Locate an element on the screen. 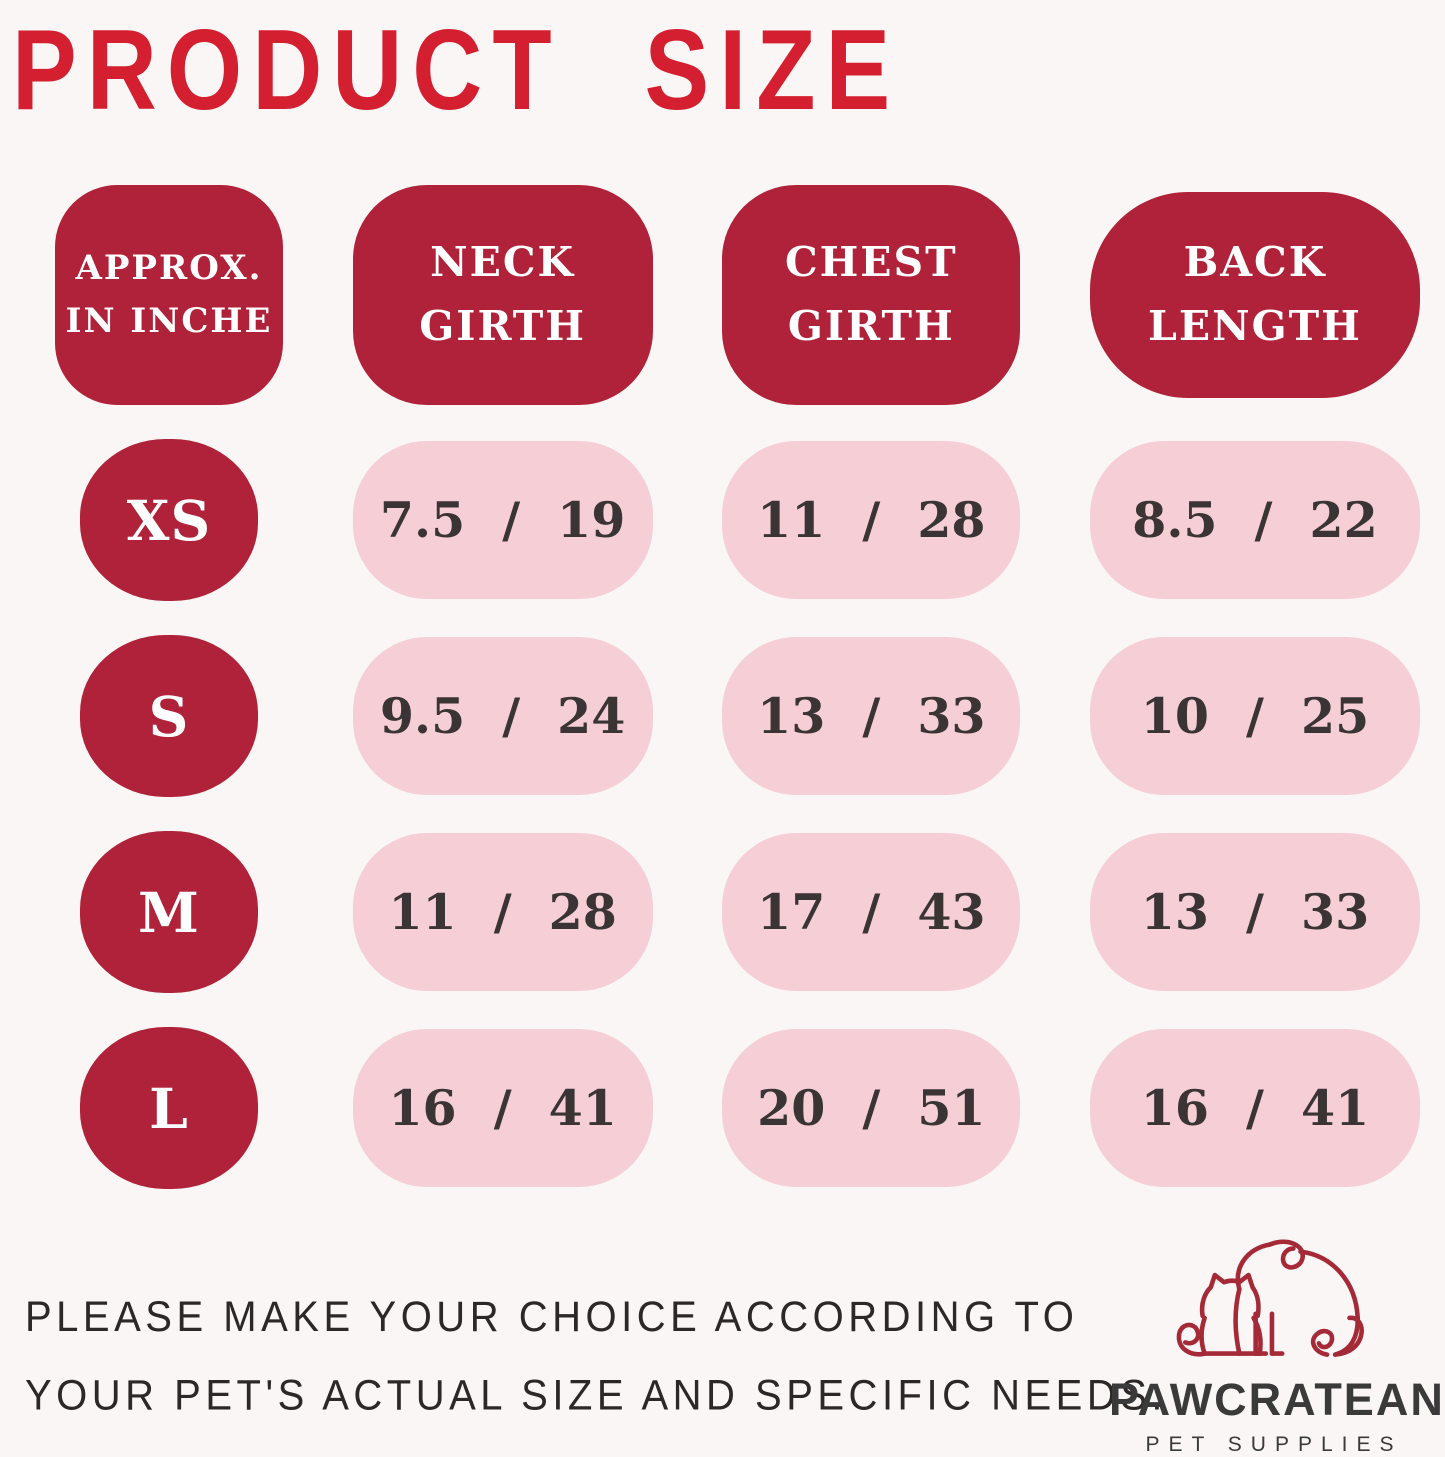 Image resolution: width=1445 pixels, height=1457 pixels. column-header-back-length: BACK LENGTH is located at coordinates (1254, 295).